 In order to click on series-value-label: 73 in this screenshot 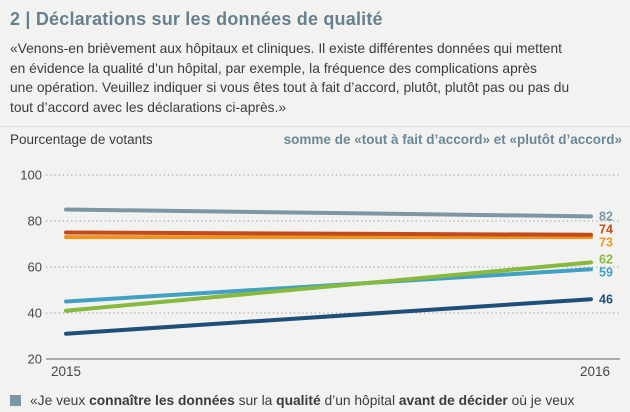, I will do `click(606, 243)`.